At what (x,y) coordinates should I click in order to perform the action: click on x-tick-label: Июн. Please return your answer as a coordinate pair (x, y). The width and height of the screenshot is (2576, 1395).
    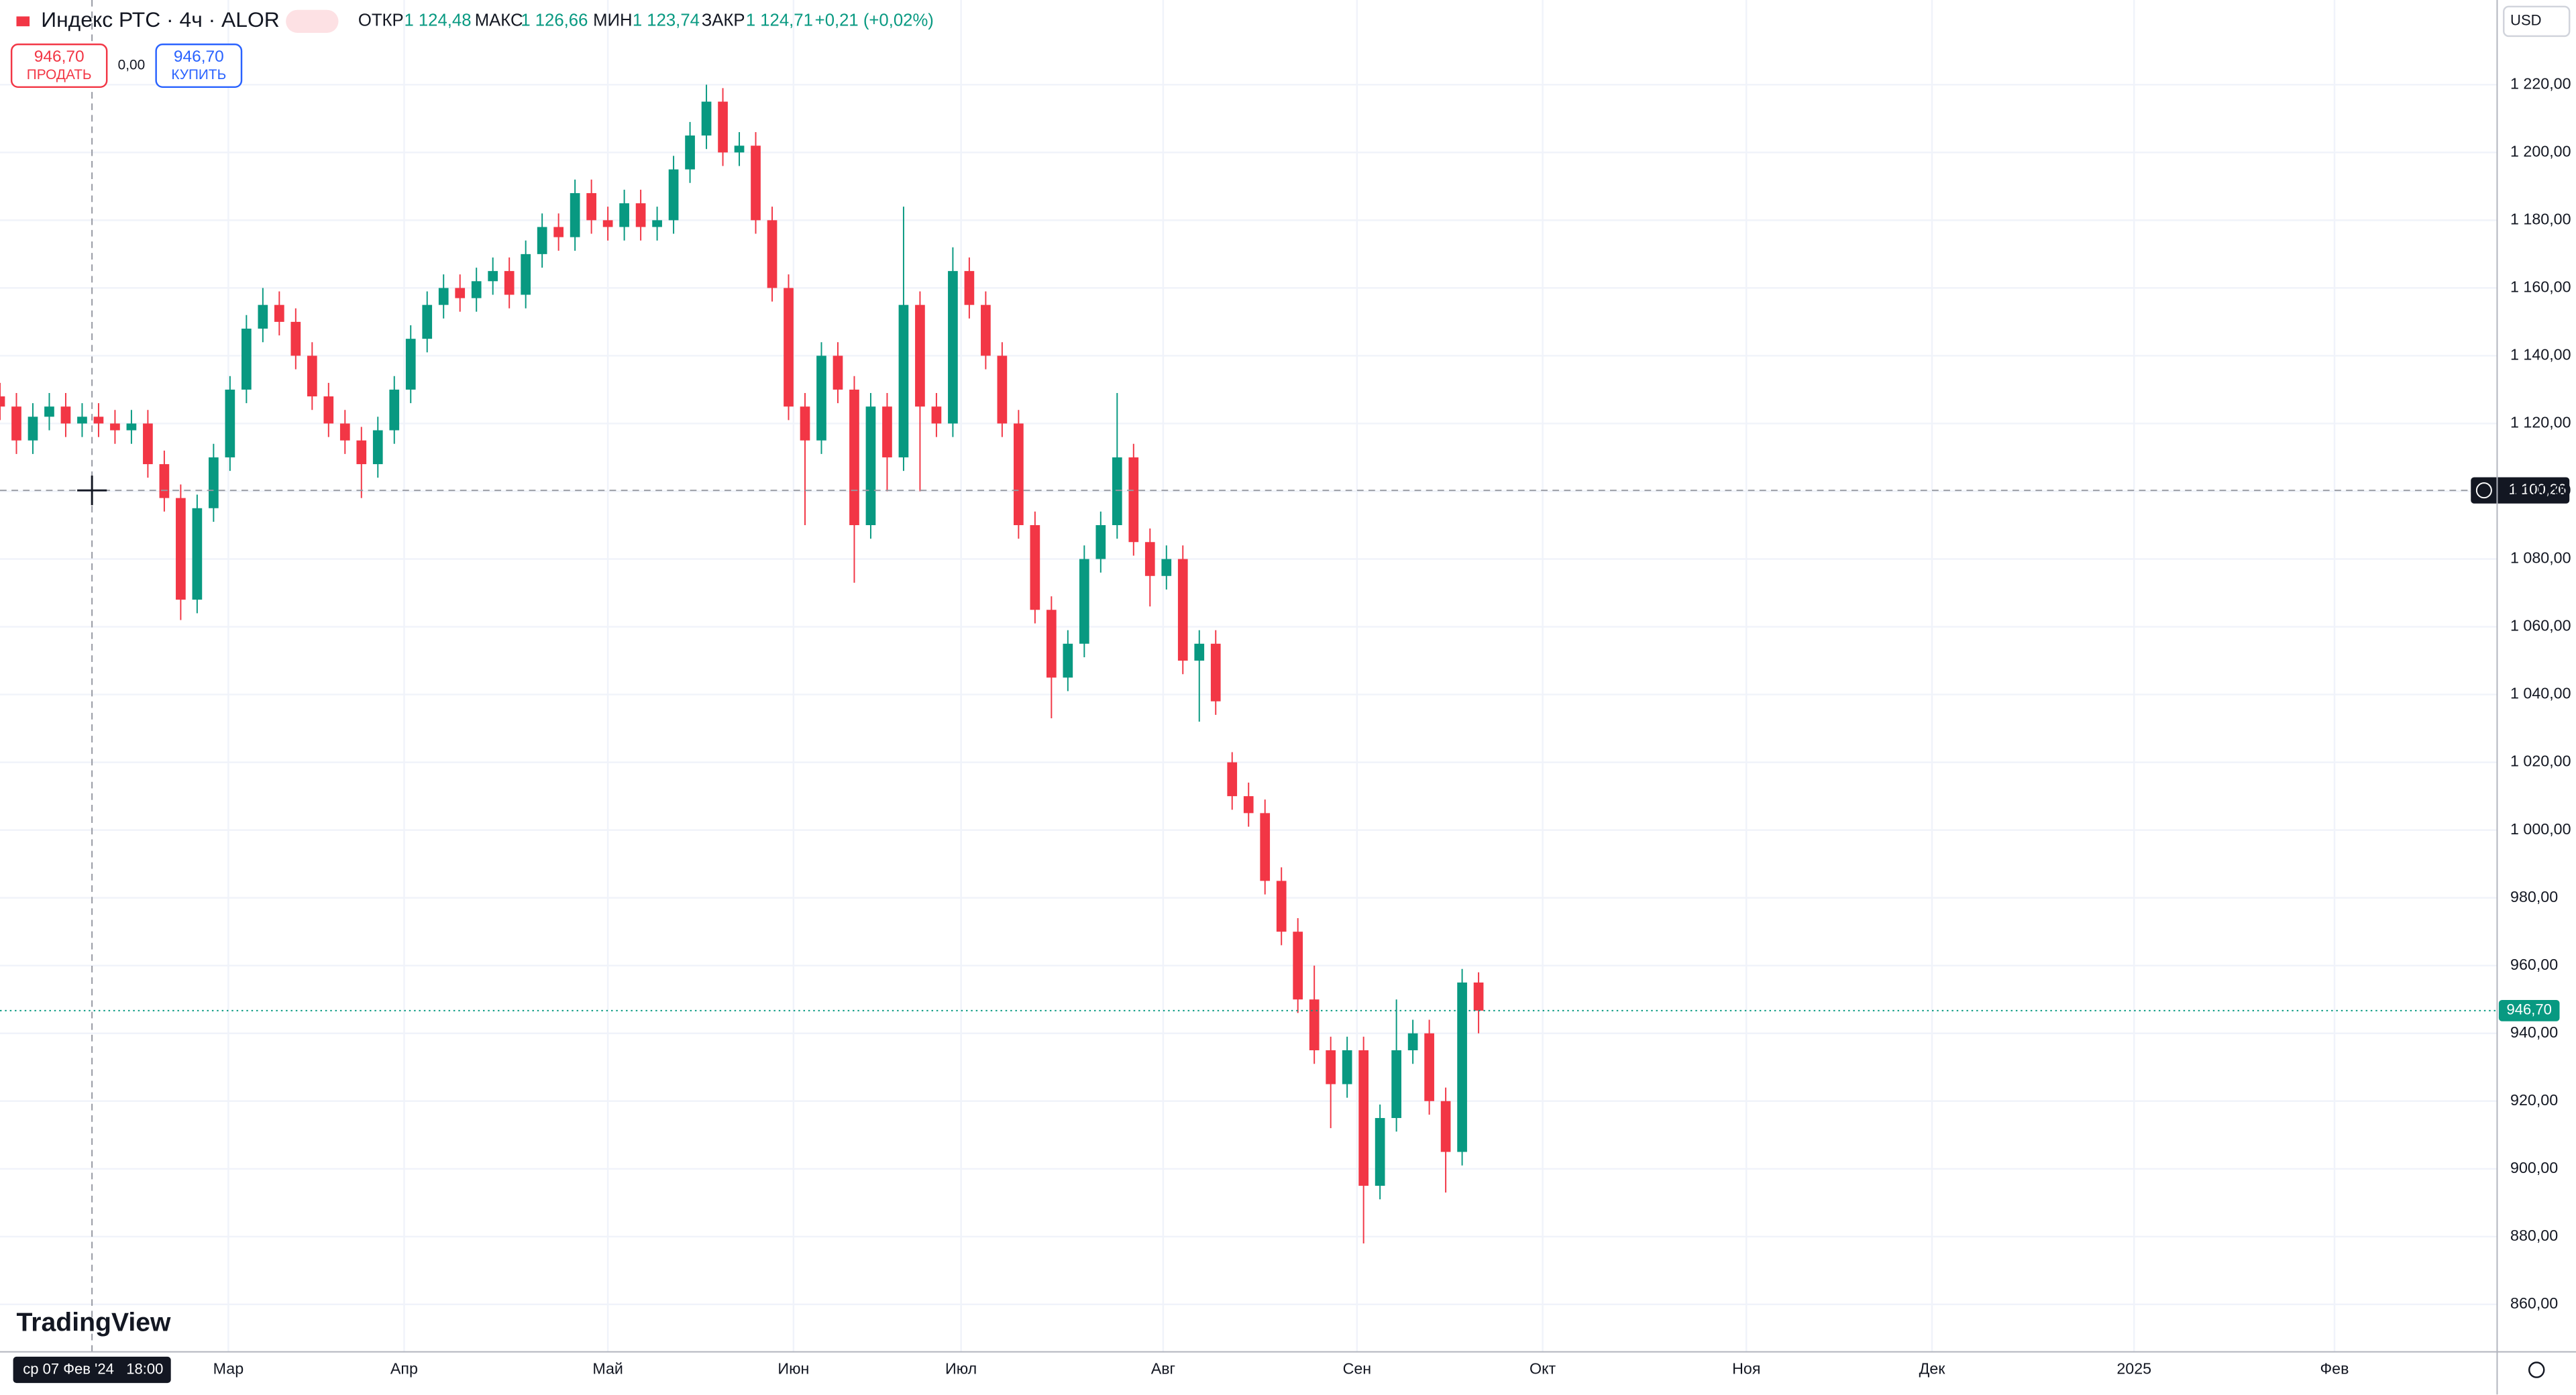
    Looking at the image, I should click on (793, 1369).